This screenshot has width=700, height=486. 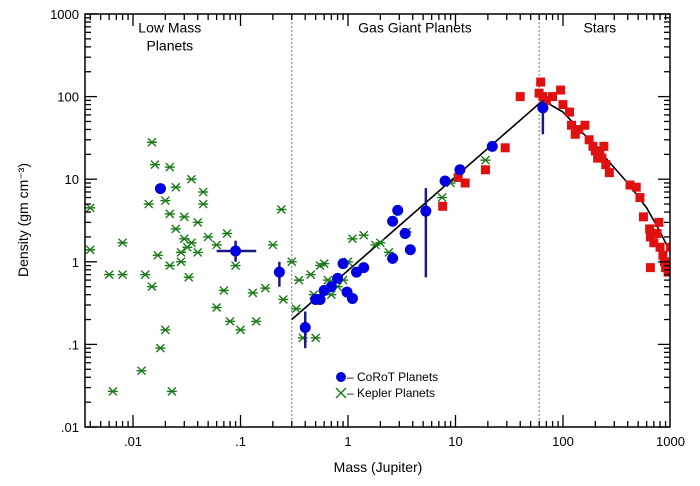 I want to click on y-tick-label: .1, so click(x=73, y=344).